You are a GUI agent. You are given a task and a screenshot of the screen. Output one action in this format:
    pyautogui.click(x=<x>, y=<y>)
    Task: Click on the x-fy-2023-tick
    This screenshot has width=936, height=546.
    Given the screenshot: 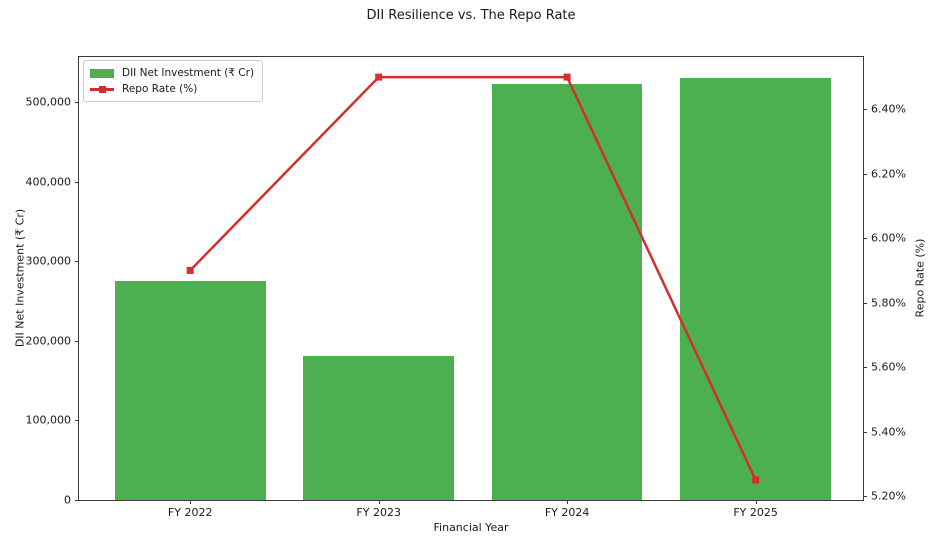 What is the action you would take?
    pyautogui.click(x=379, y=502)
    